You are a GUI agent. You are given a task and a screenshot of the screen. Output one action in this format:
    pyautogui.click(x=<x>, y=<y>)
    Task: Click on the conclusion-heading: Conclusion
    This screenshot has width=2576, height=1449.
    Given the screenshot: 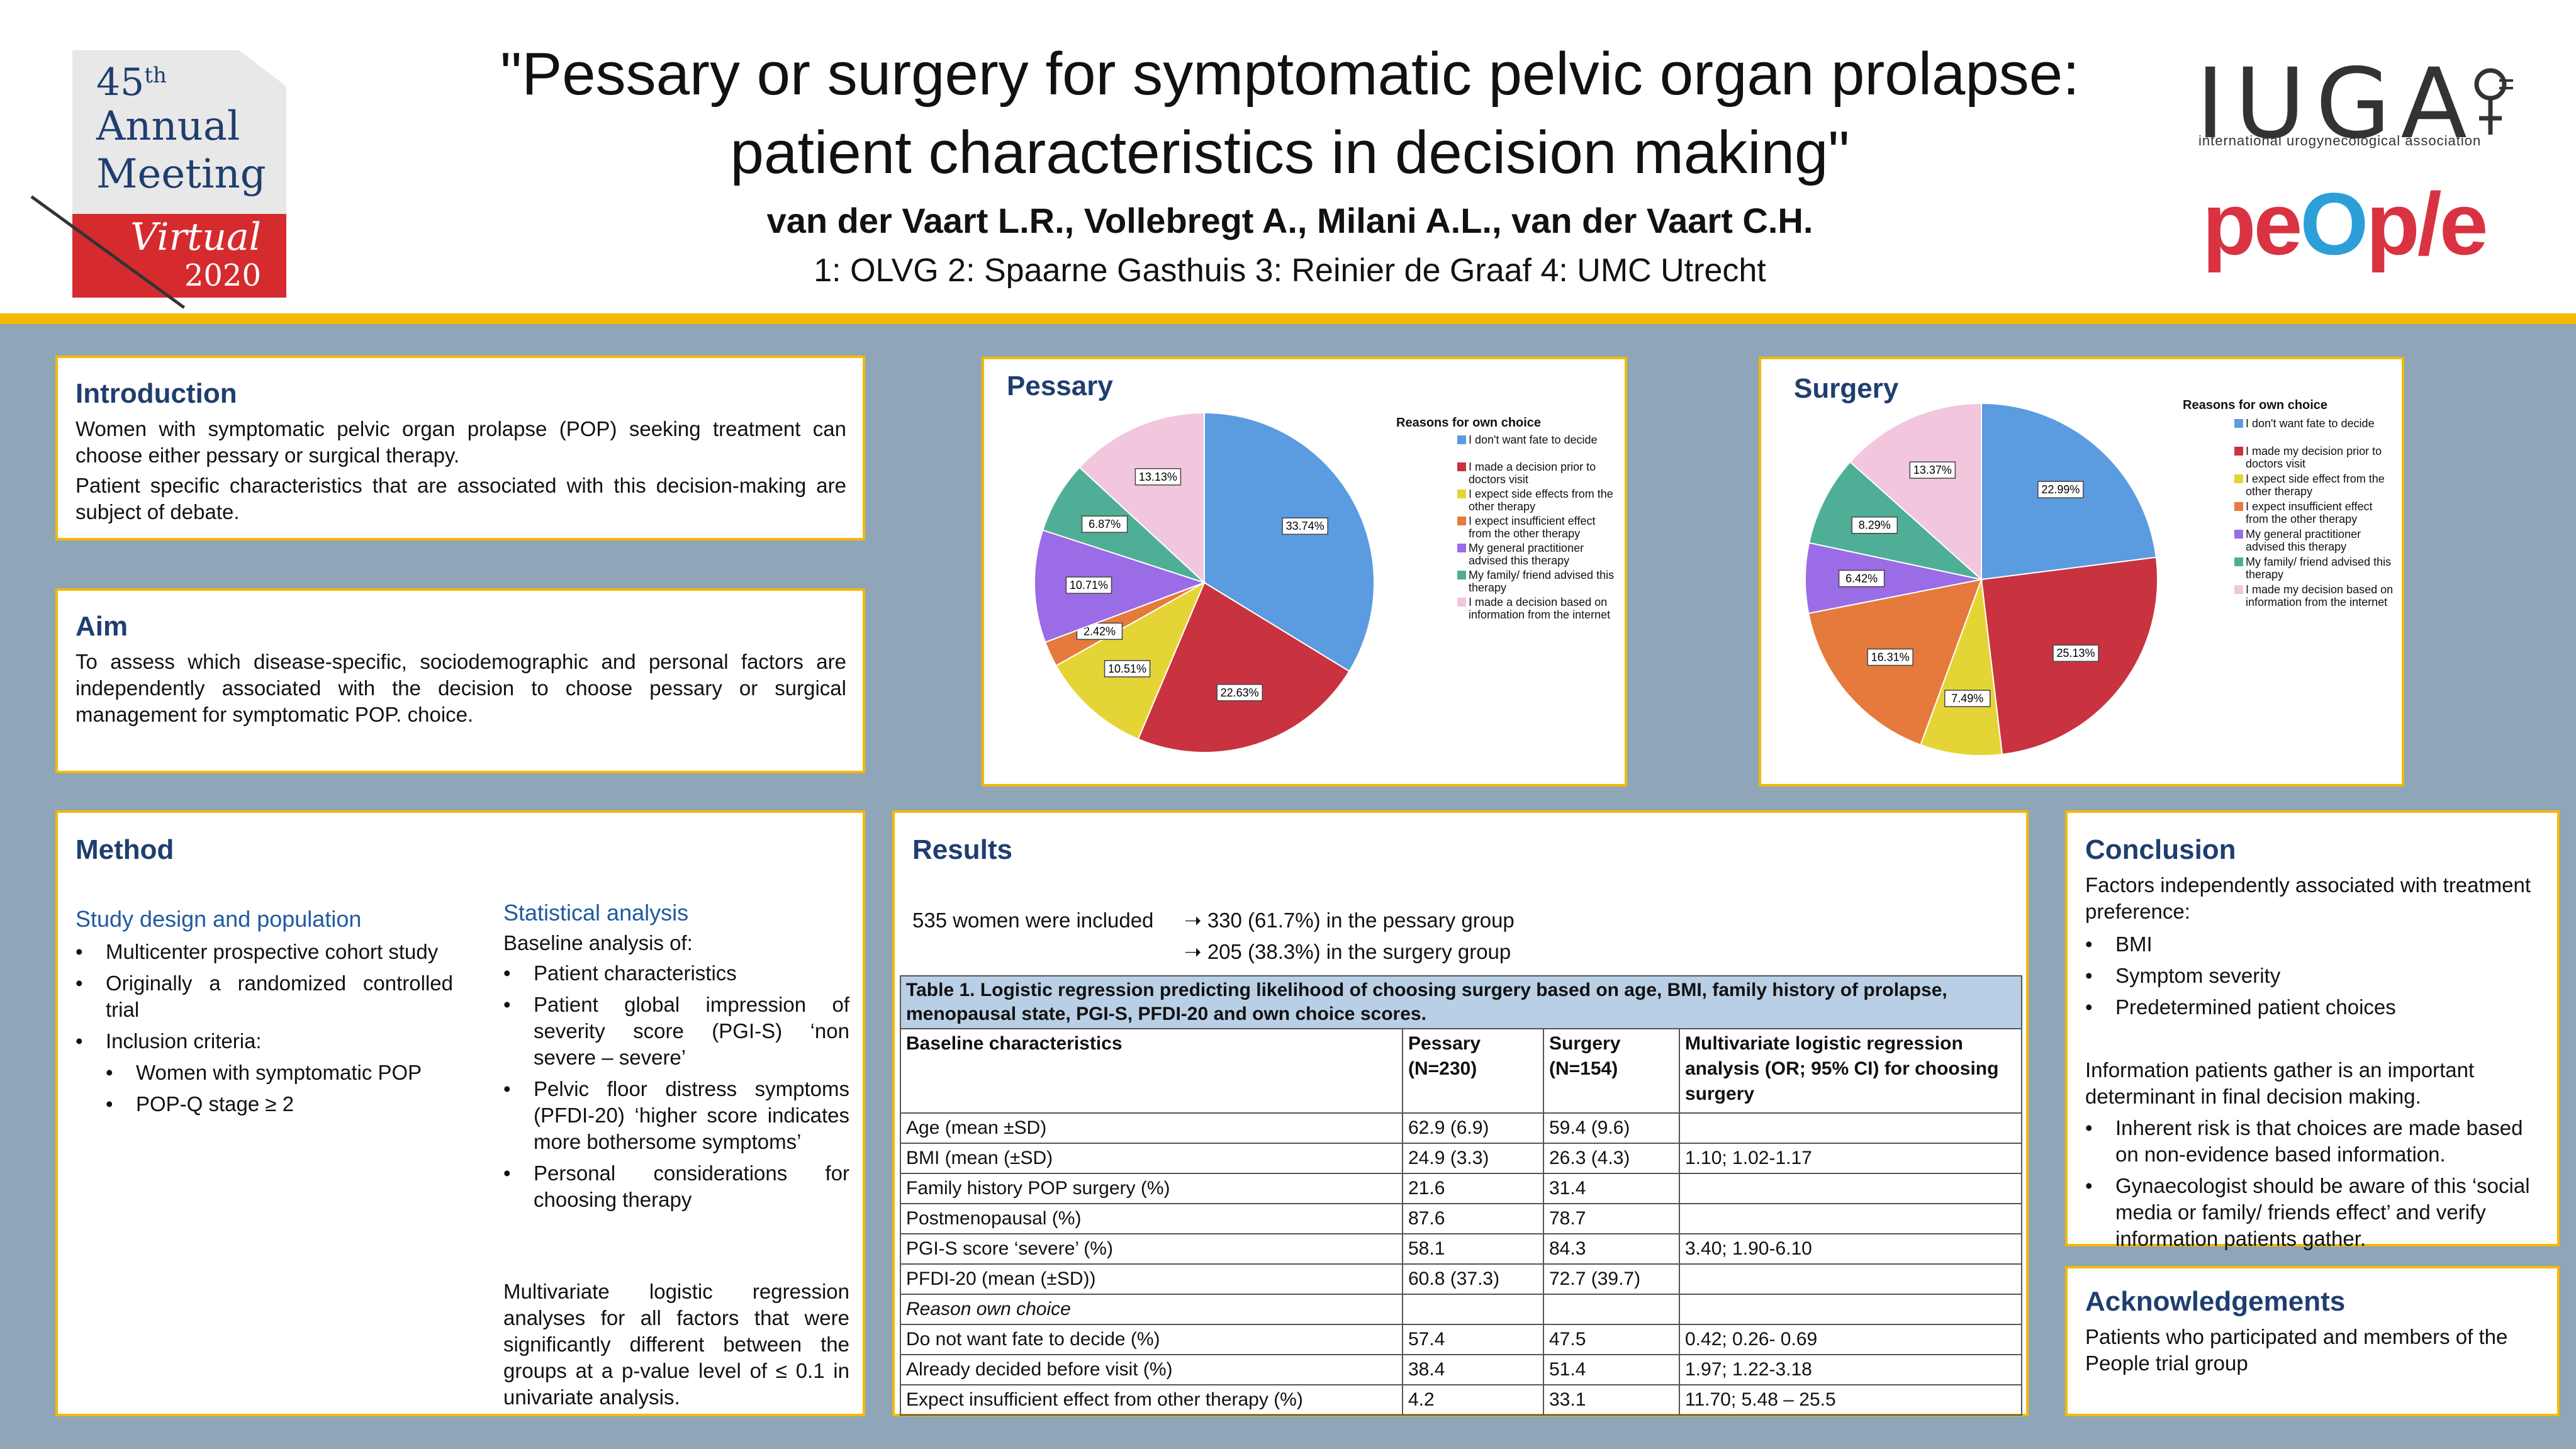 What is the action you would take?
    pyautogui.click(x=2160, y=849)
    